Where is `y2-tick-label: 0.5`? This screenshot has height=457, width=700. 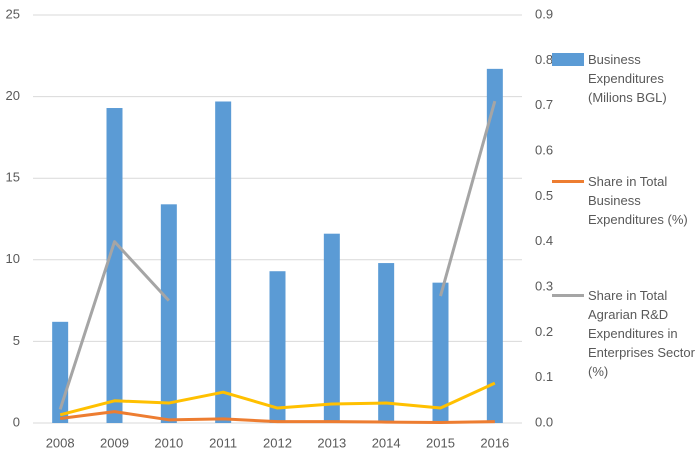
y2-tick-label: 0.5 is located at coordinates (544, 195).